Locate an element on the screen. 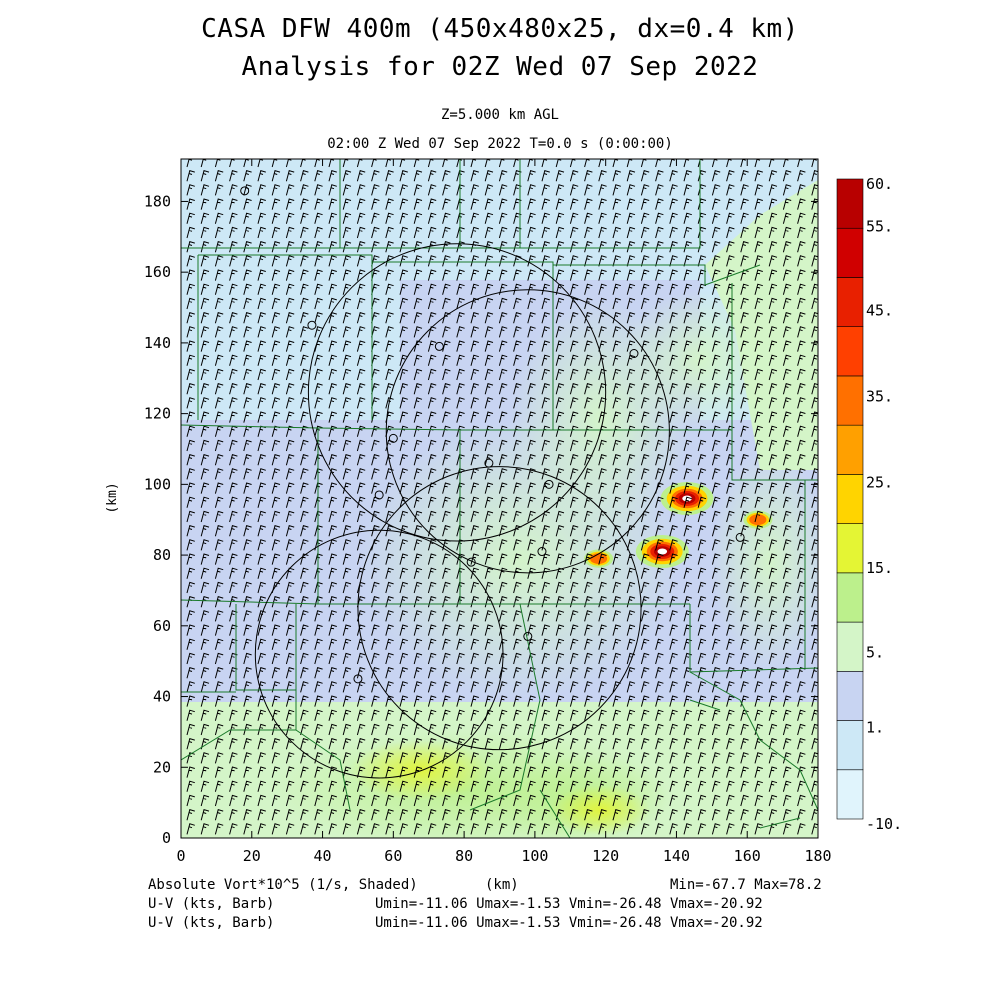 The height and width of the screenshot is (1000, 1000). colorbar: 60. 55. 45. 35. 25. 15. 5. 1. -10. is located at coordinates (869, 504).